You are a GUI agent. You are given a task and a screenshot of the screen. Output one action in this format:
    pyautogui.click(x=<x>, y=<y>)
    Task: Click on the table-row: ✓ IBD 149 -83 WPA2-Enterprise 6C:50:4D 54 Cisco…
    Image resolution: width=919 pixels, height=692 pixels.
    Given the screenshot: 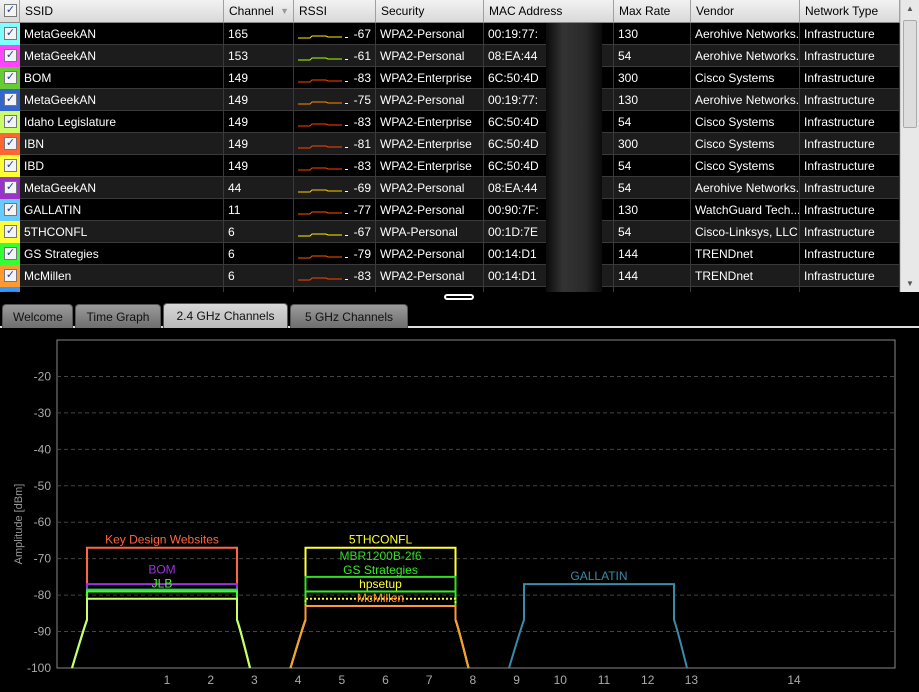 What is the action you would take?
    pyautogui.click(x=450, y=166)
    